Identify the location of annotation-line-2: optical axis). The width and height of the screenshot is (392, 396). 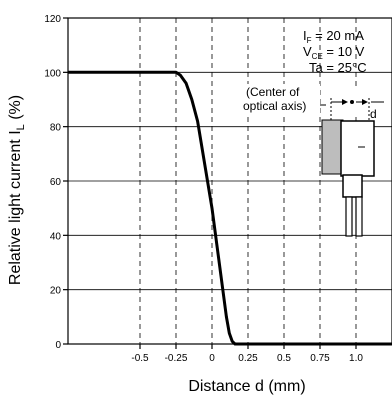
(274, 106).